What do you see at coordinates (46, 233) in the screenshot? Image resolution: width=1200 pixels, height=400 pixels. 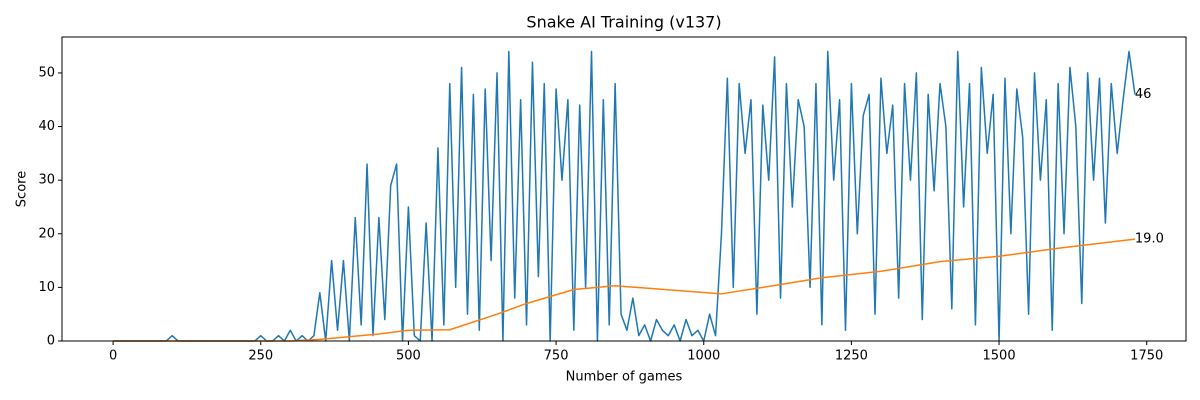 I see `y-tick-label: 20` at bounding box center [46, 233].